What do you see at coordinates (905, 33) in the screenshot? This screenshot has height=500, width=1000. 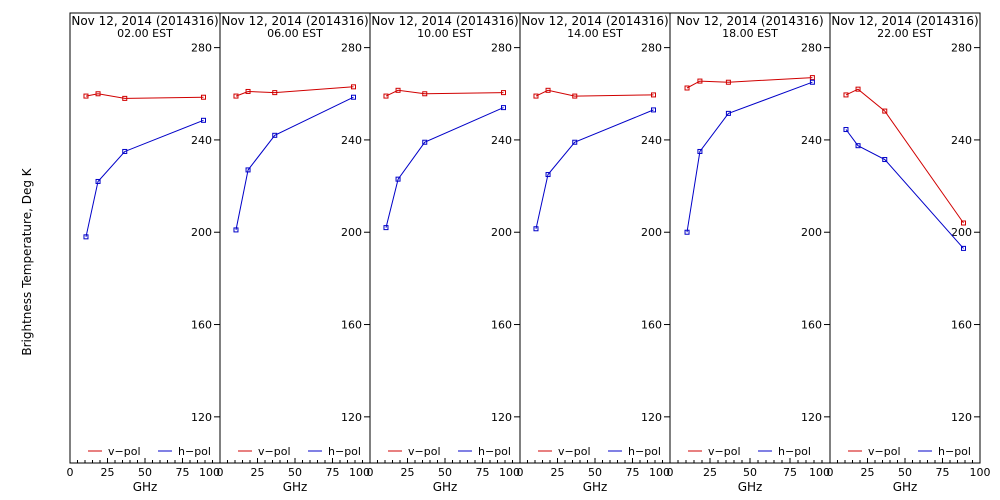 I see `panel-subtitle: 22.00 EST` at bounding box center [905, 33].